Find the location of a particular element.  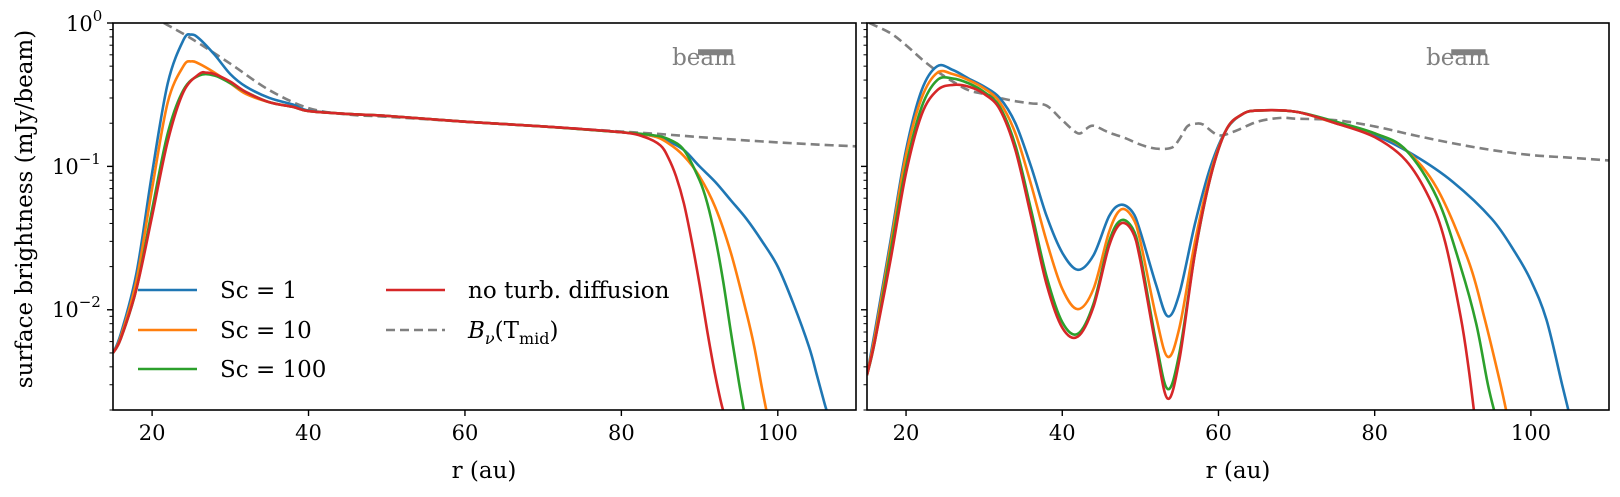

legend-bnu-sub: ν is located at coordinates (490, 338).